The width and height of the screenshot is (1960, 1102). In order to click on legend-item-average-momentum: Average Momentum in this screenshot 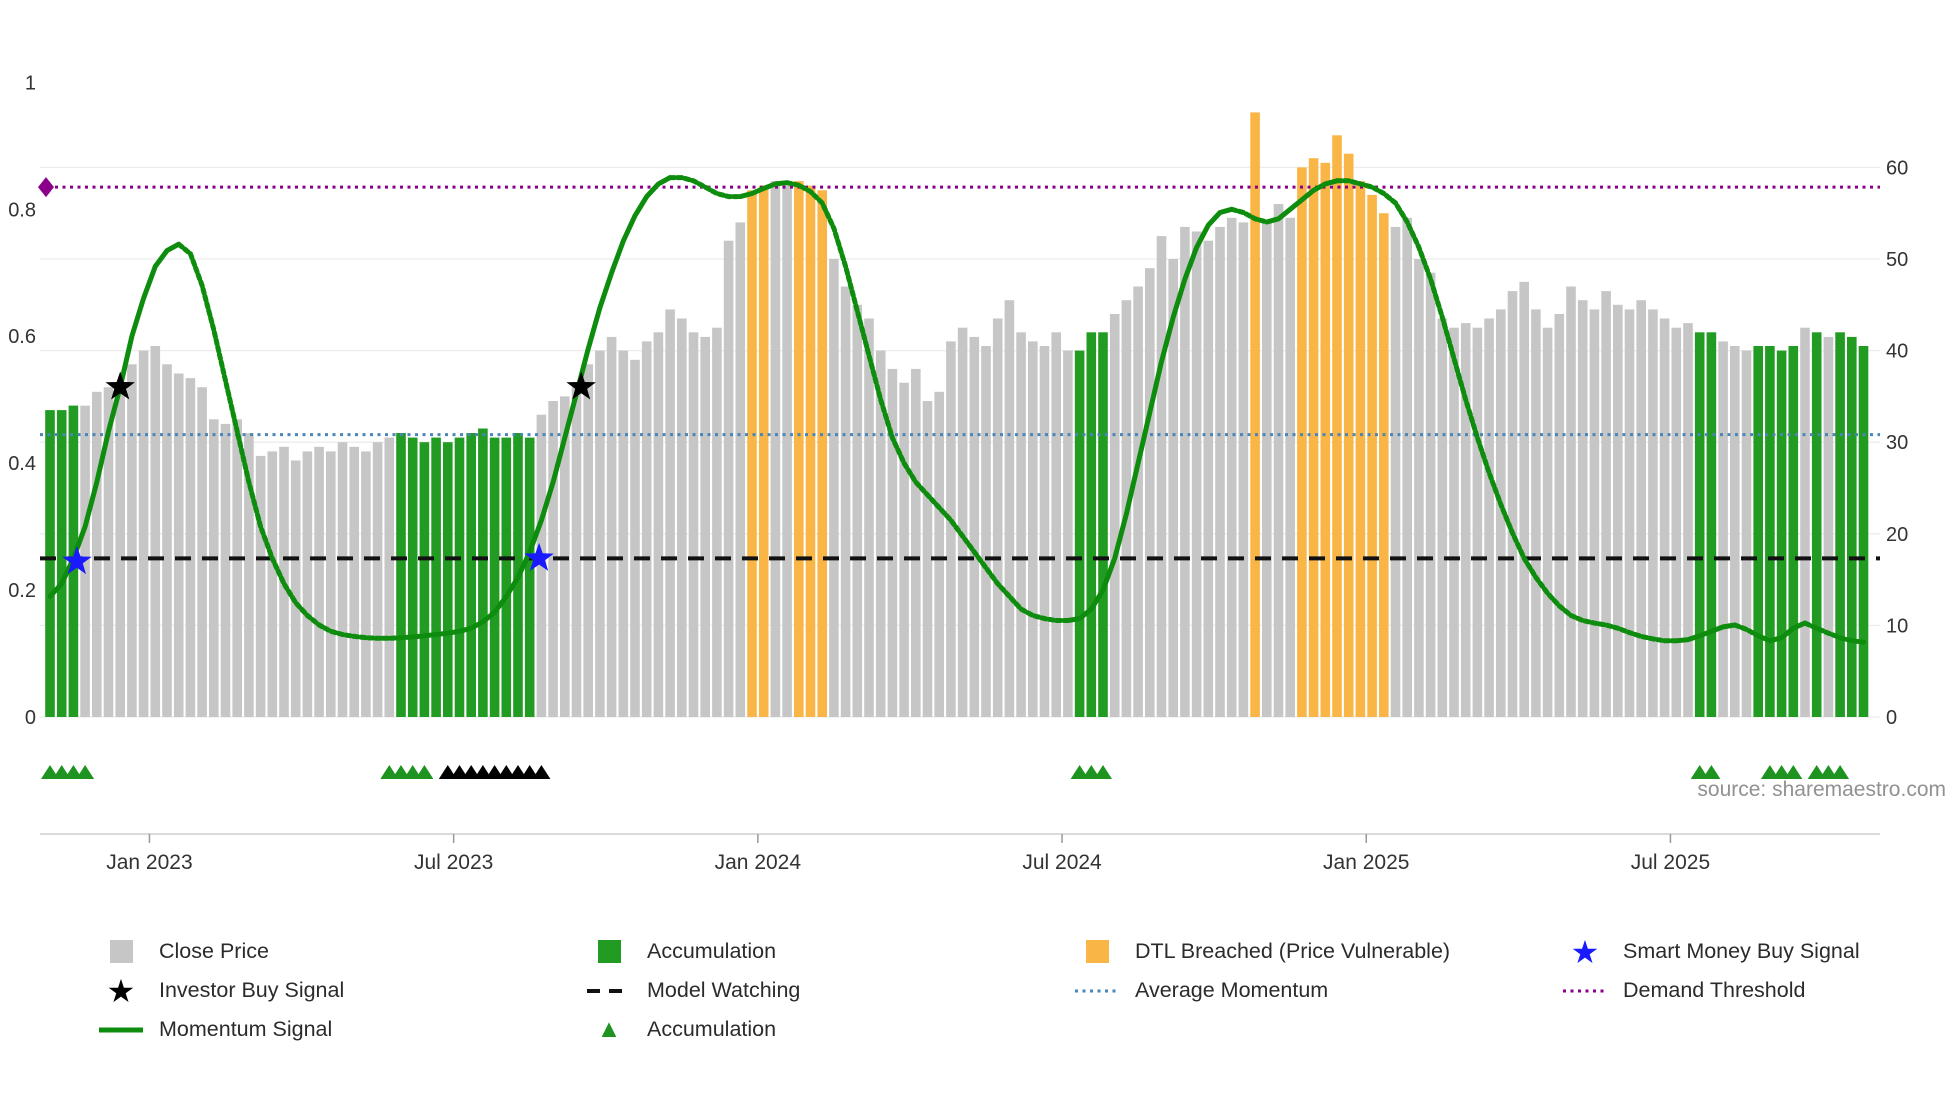, I will do `click(1315, 990)`.